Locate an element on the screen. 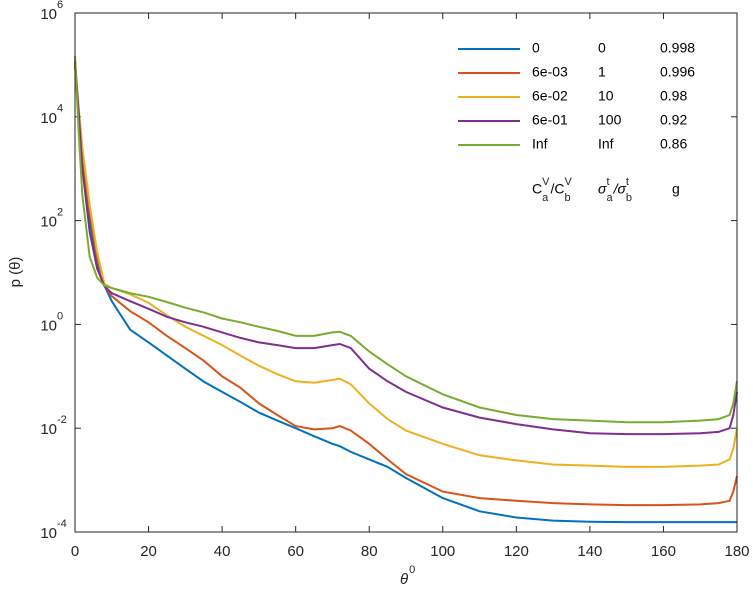 The image size is (753, 599). y-tick-exponent: 4 is located at coordinates (60, 109).